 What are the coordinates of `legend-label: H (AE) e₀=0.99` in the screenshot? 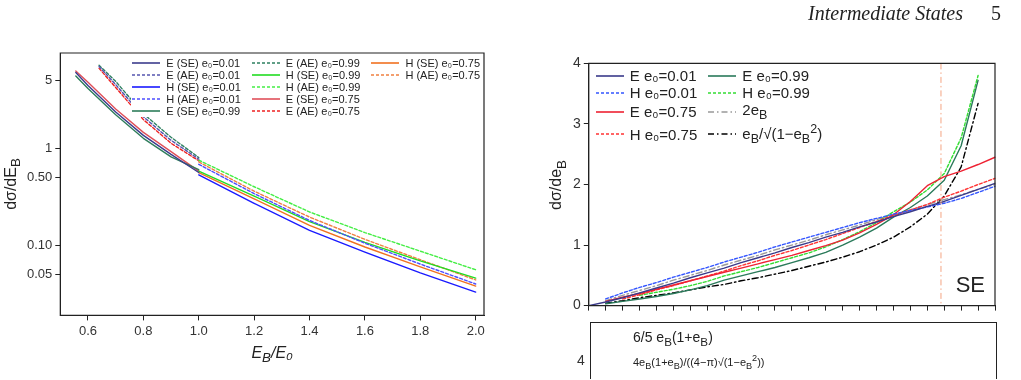 It's located at (323, 87).